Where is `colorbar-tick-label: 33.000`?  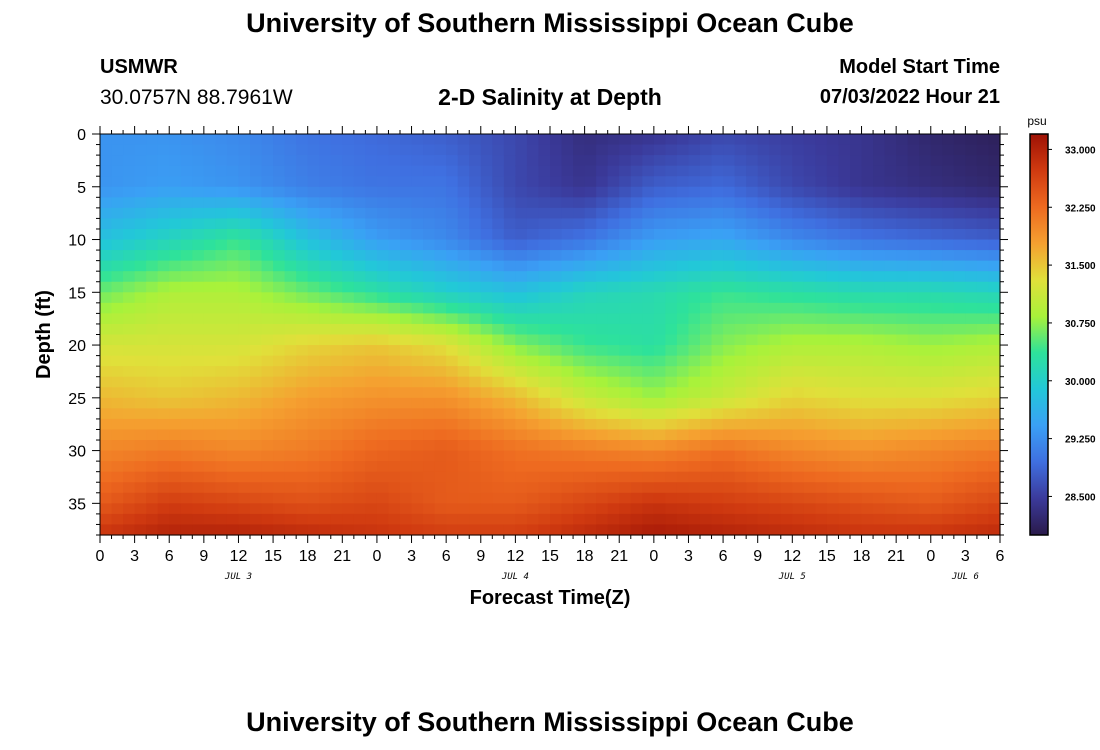
colorbar-tick-label: 33.000 is located at coordinates (1080, 150).